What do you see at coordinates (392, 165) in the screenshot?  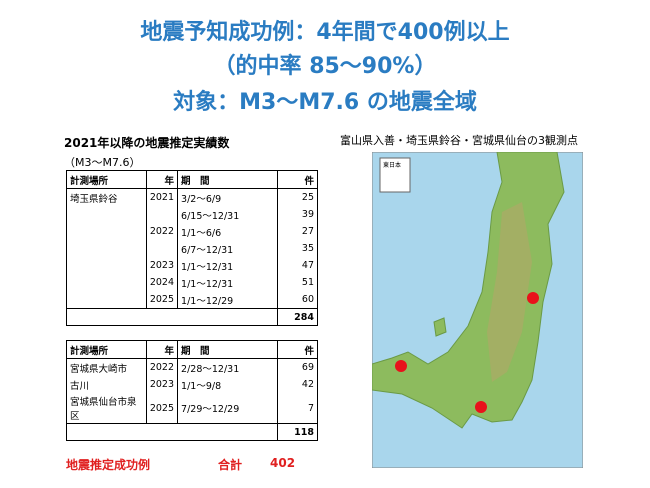 I see `legend-title: 東日本` at bounding box center [392, 165].